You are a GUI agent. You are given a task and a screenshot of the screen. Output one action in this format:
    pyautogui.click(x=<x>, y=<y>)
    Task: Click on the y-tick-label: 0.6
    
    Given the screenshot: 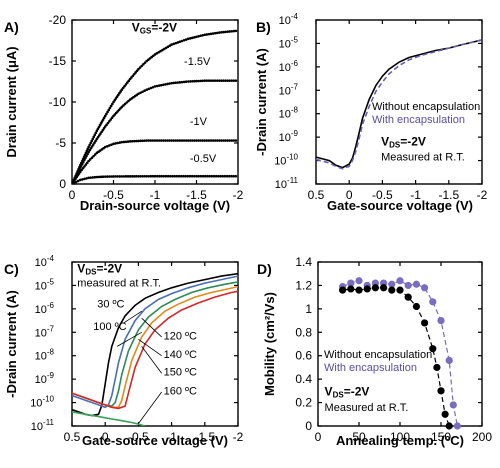 What is the action you would take?
    pyautogui.click(x=303, y=356)
    